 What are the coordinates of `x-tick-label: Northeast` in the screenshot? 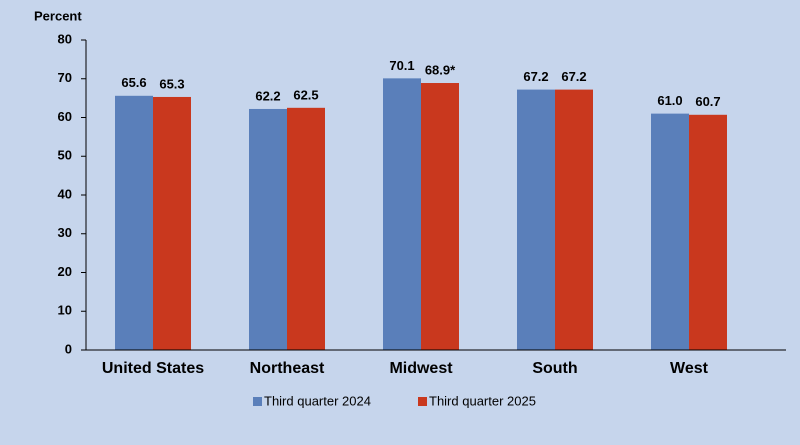 It's located at (287, 368).